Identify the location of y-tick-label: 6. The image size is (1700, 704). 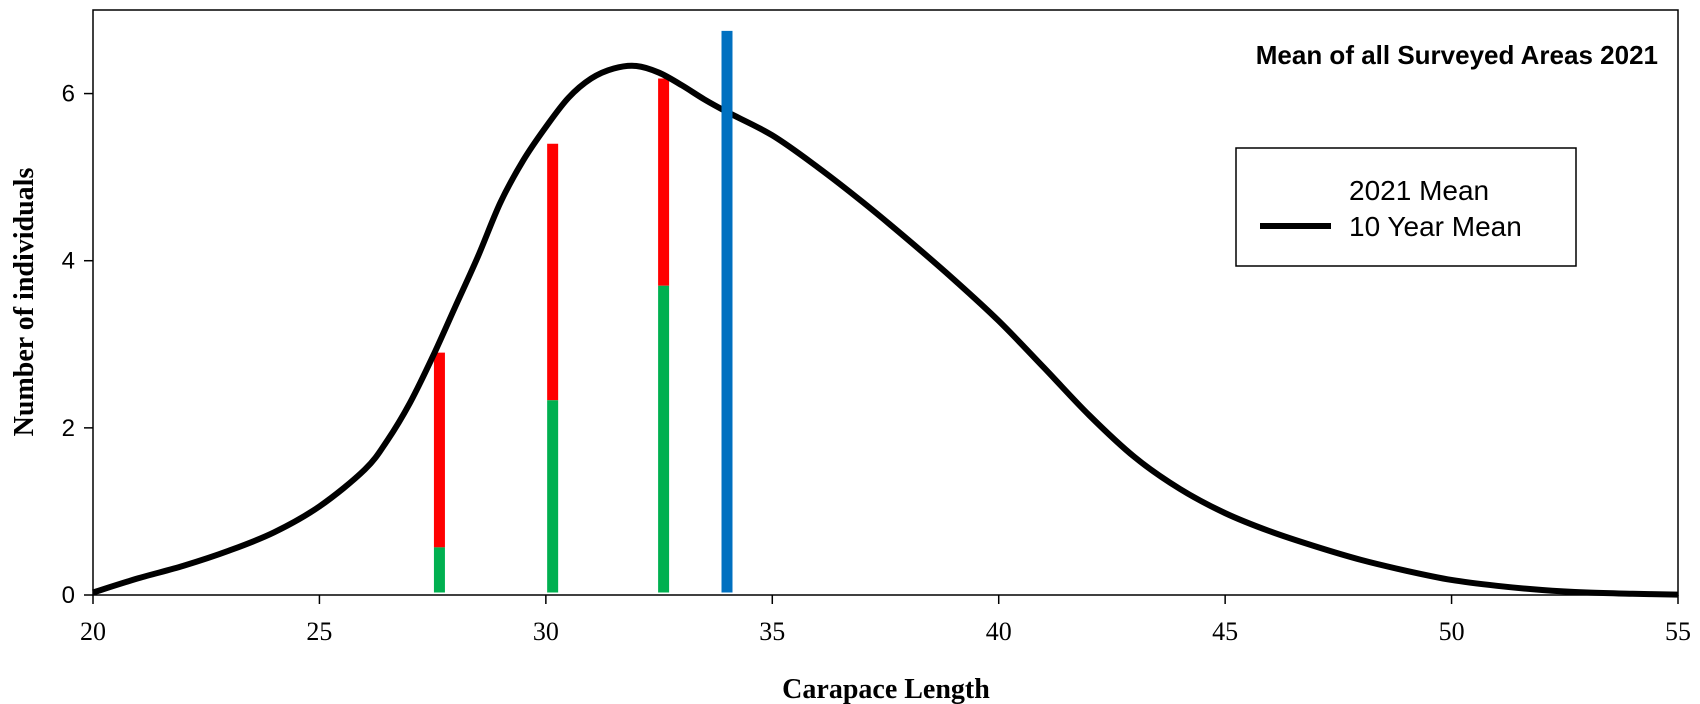
(68, 94).